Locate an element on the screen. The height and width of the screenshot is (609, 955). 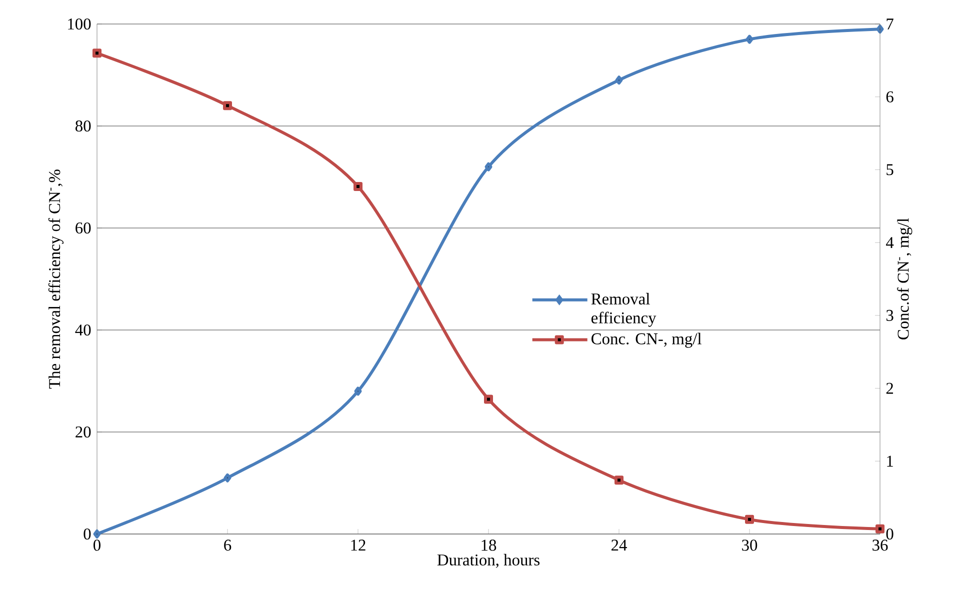
y2-tick-label: 1 is located at coordinates (890, 461).